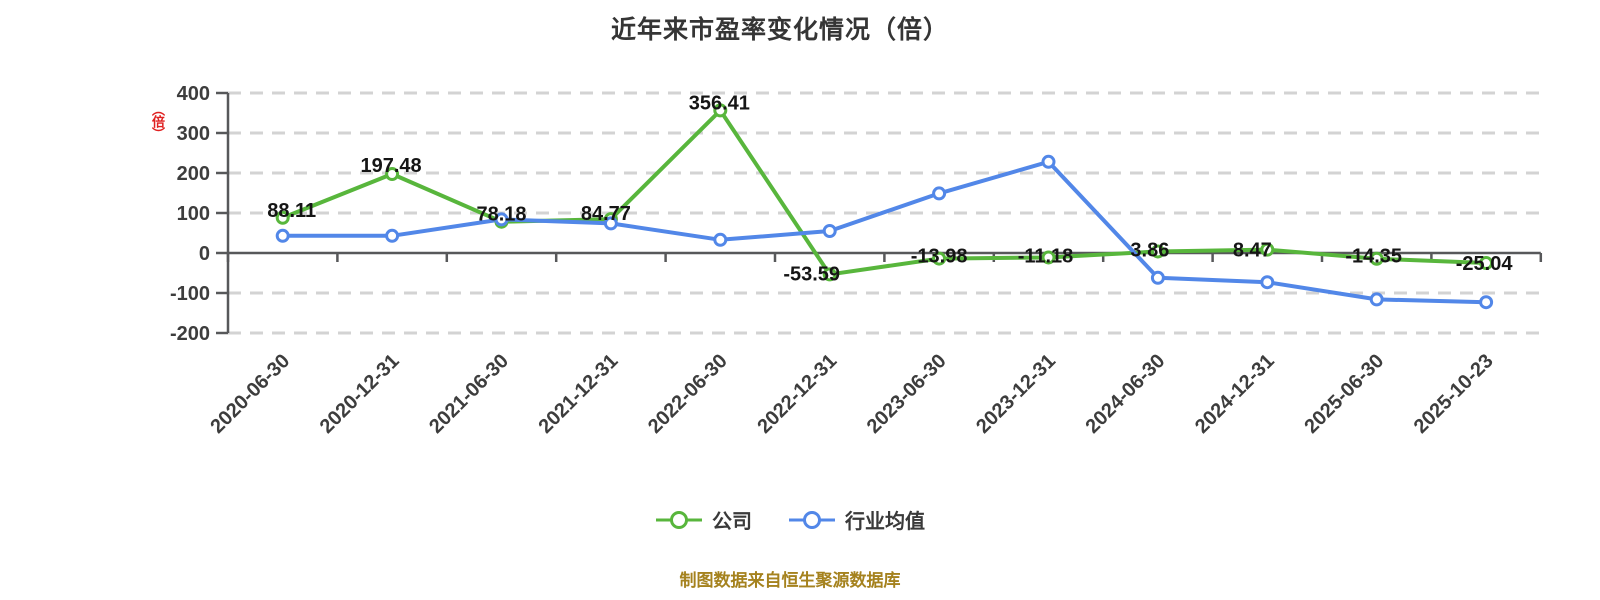 This screenshot has height=600, width=1600. I want to click on legend-marker-company-icon, so click(679, 519).